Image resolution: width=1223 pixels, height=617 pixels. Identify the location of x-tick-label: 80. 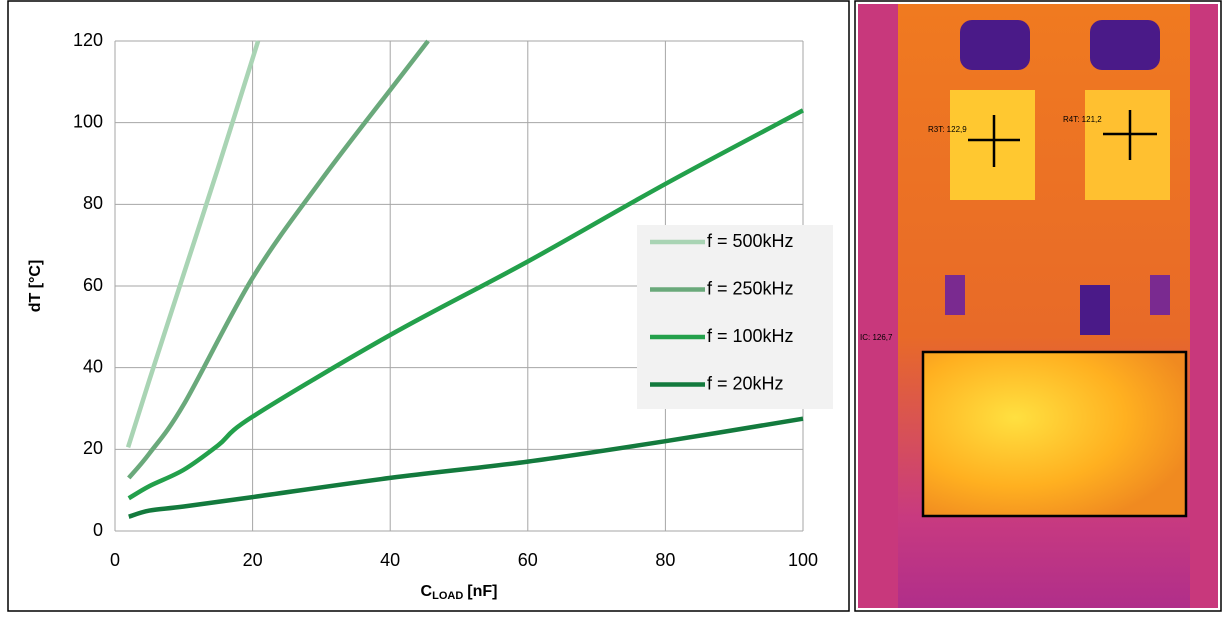
(665, 560).